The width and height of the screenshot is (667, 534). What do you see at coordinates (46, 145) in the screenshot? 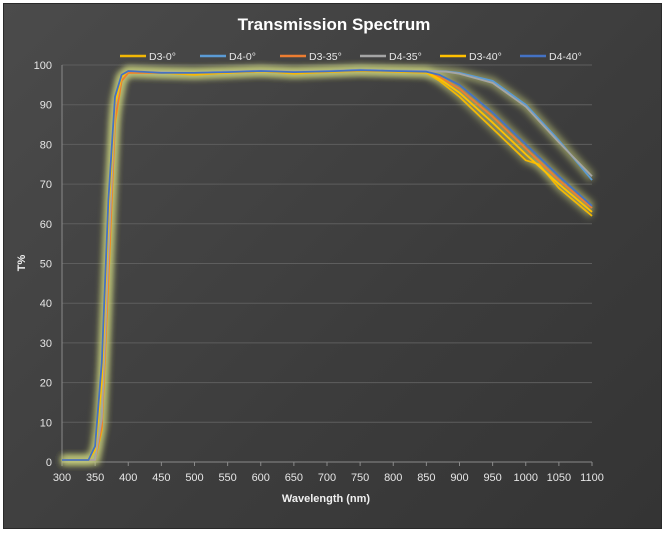
I see `y-tick-label: 80` at bounding box center [46, 145].